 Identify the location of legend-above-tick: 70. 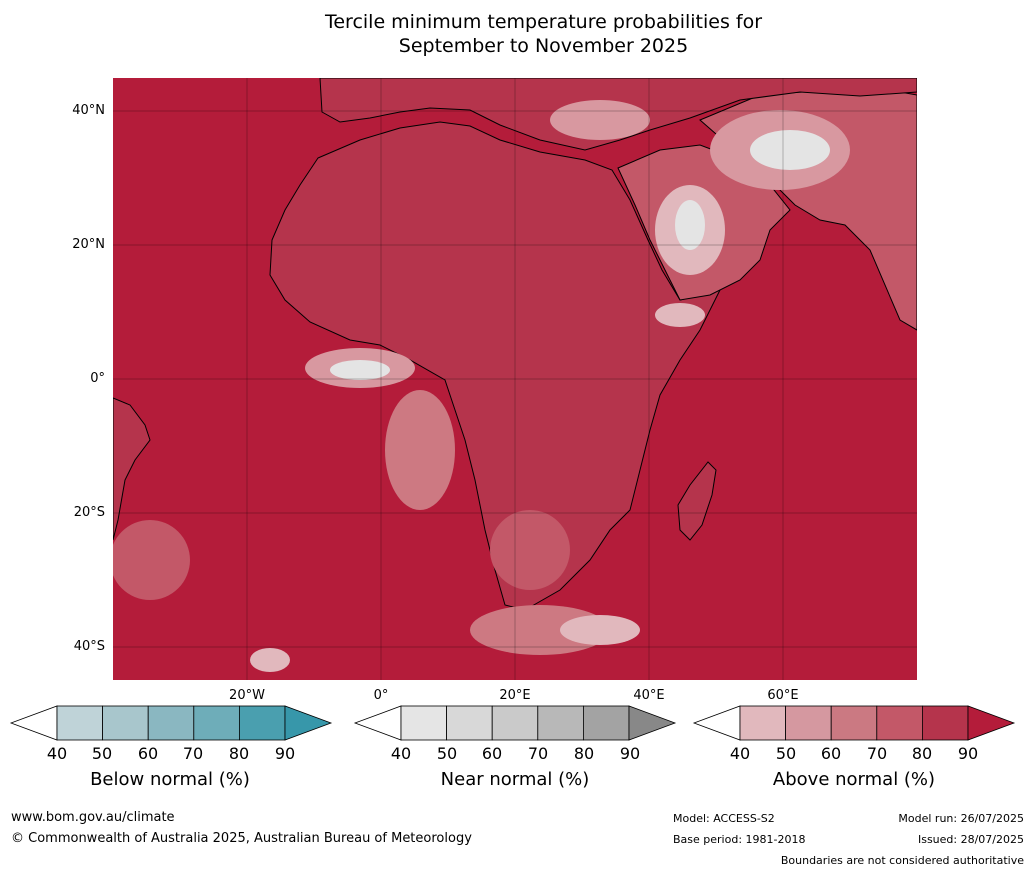
(877, 753).